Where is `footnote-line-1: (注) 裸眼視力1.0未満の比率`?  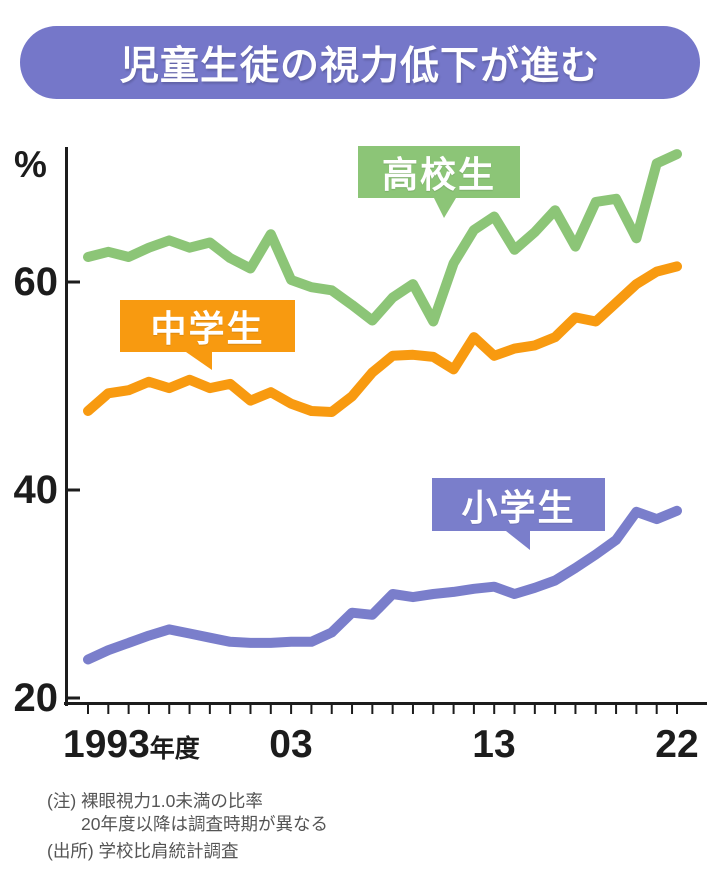
footnote-line-1: (注) 裸眼視力1.0未満の比率 is located at coordinates (155, 801).